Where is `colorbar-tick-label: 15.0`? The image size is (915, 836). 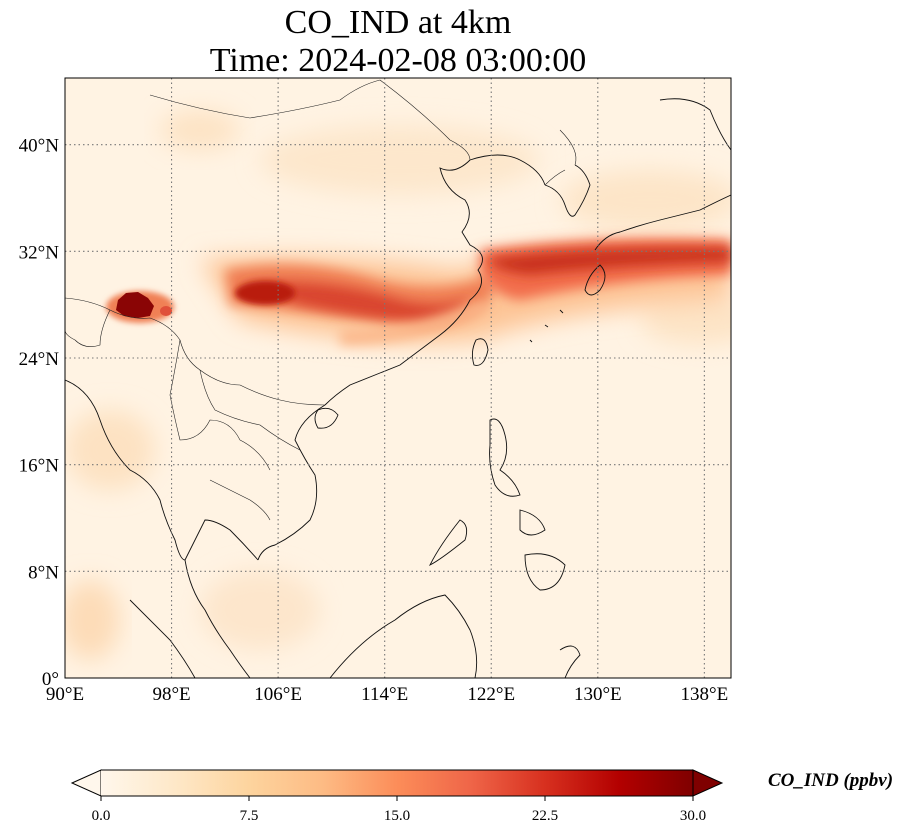 colorbar-tick-label: 15.0 is located at coordinates (397, 816).